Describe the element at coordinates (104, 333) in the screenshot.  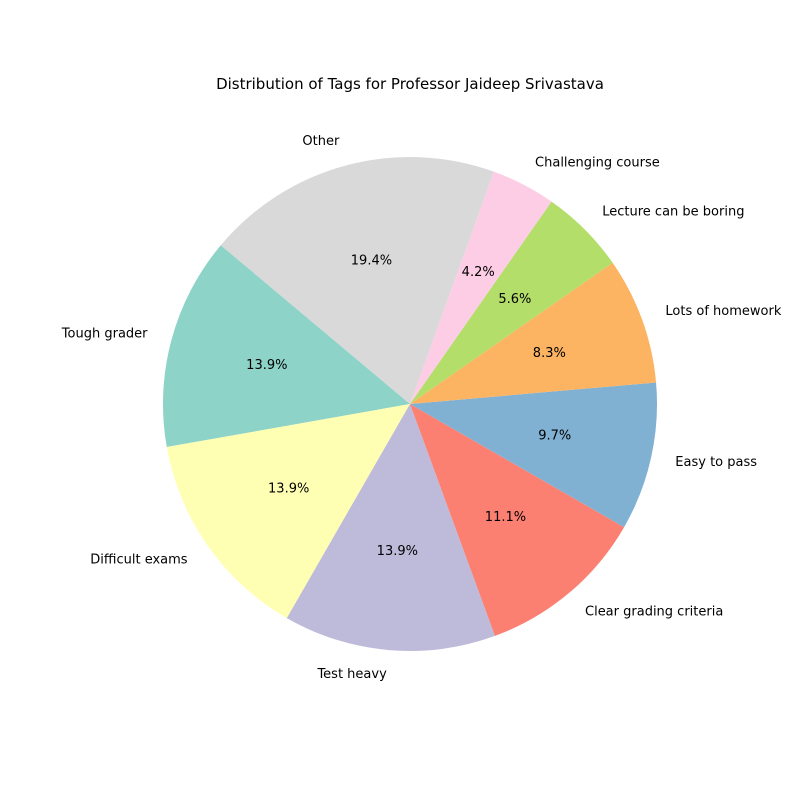
I see `slice-label-tough-grader: Tough grader` at that location.